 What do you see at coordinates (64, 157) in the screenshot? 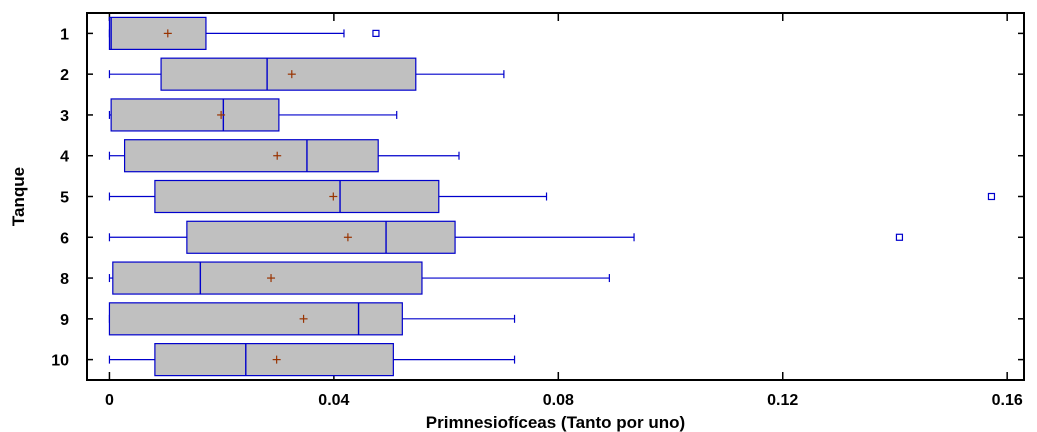
I see `y-tick-label: 4` at bounding box center [64, 157].